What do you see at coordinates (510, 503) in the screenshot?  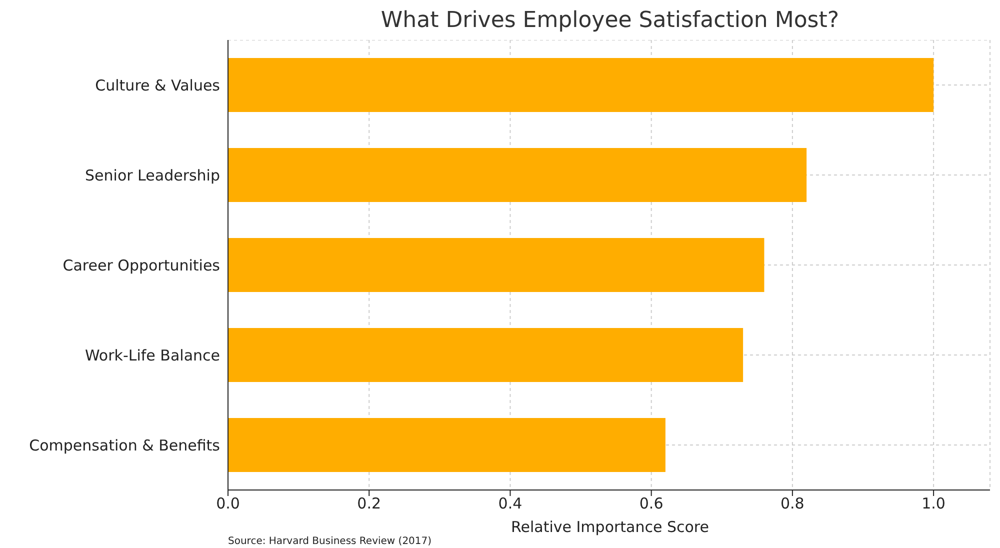 I see `x-tick-label: 0.4` at bounding box center [510, 503].